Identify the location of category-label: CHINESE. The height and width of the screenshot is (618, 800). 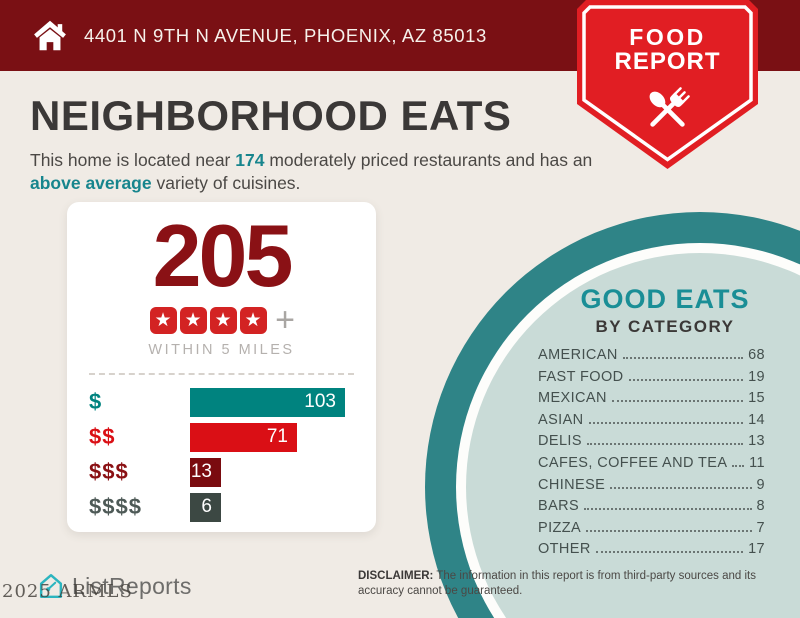
(572, 484).